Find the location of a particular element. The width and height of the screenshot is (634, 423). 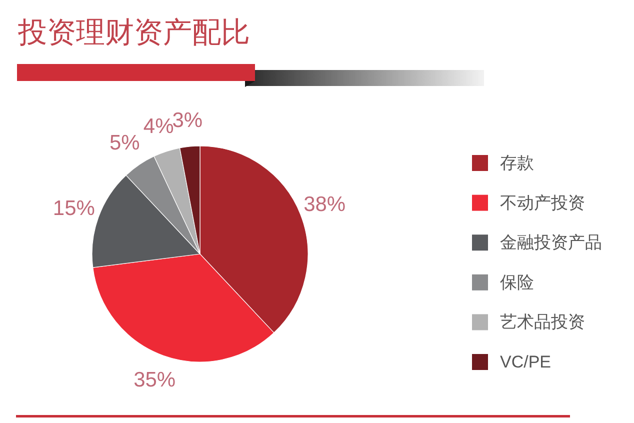

data-label: 3% is located at coordinates (187, 120).